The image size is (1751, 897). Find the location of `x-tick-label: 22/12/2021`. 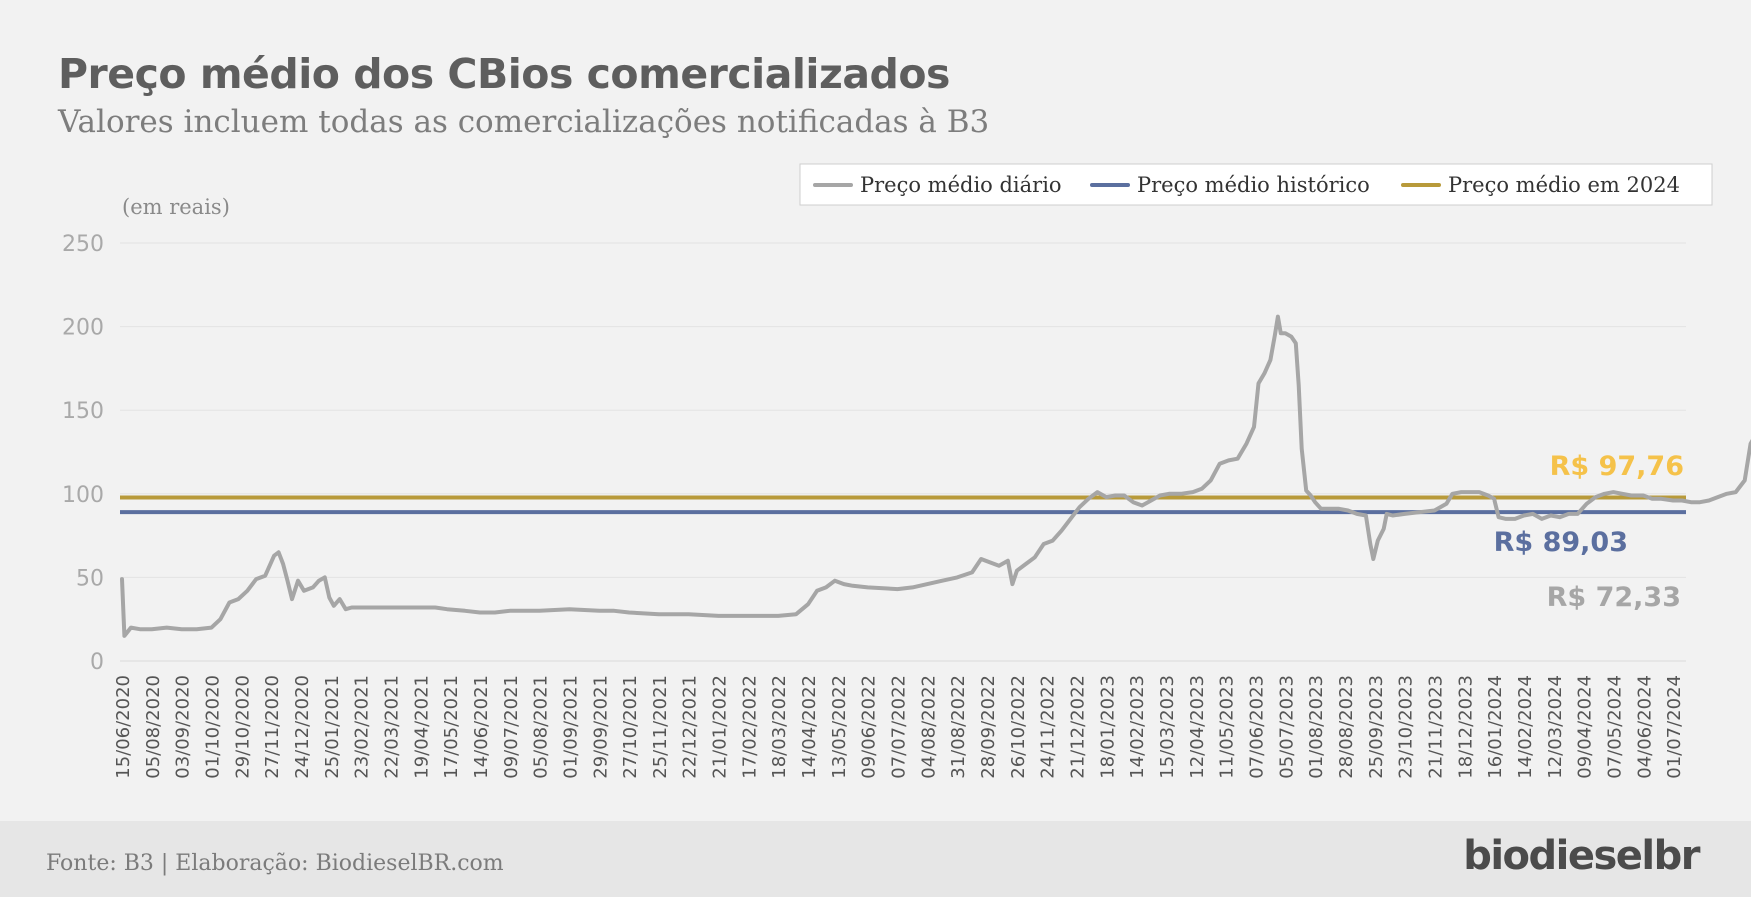

x-tick-label: 22/12/2021 is located at coordinates (690, 727).